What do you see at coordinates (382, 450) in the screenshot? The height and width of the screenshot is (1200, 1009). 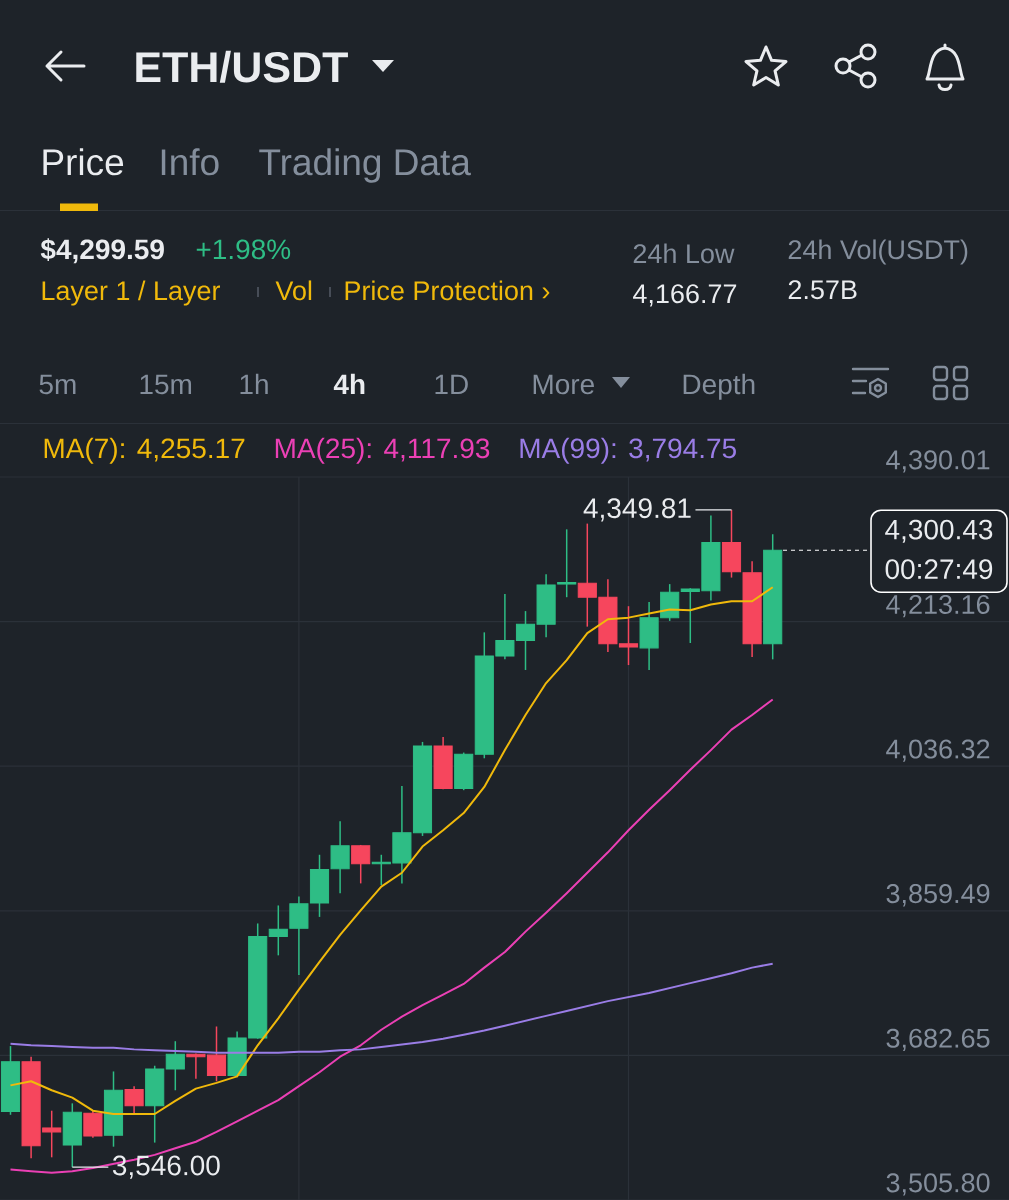 I see `text: MA(25): 4,117.93` at bounding box center [382, 450].